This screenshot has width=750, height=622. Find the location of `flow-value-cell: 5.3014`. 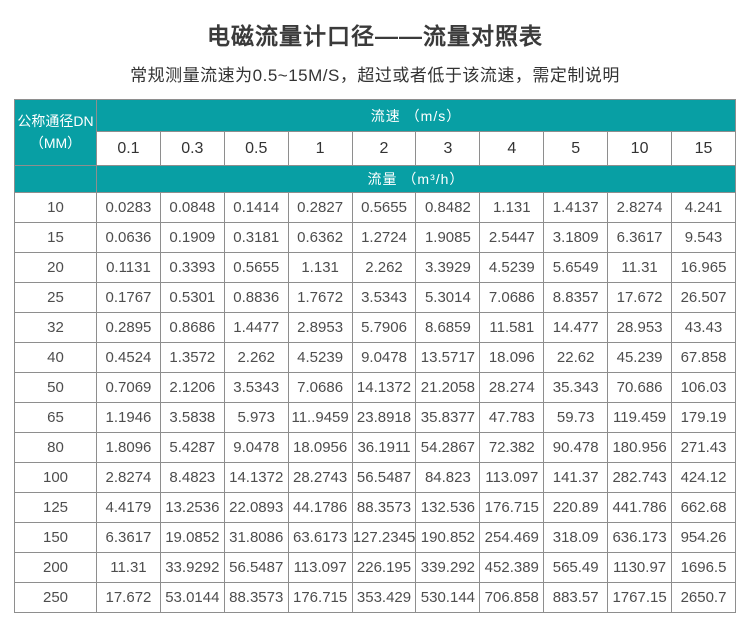

flow-value-cell: 5.3014 is located at coordinates (448, 297).